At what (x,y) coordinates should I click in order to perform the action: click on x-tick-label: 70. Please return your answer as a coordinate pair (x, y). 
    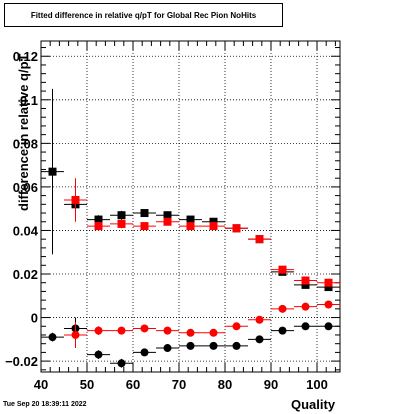
    Looking at the image, I should click on (179, 384).